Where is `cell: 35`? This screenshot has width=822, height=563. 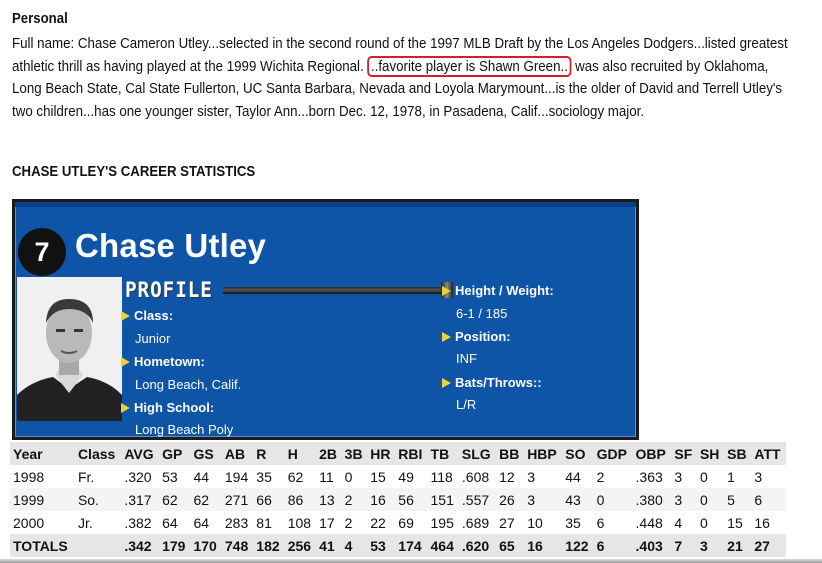 cell: 35 is located at coordinates (573, 522).